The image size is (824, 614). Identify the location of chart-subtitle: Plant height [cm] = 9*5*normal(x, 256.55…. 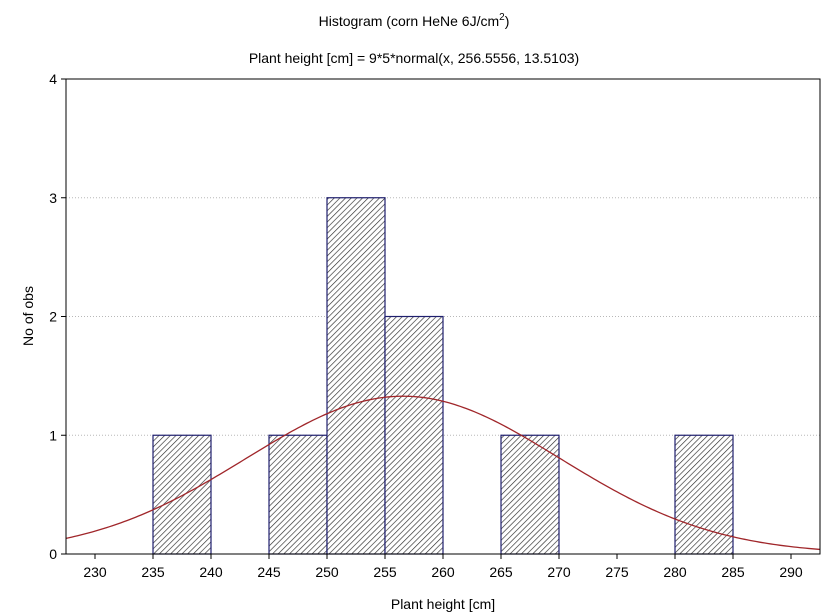
(414, 58).